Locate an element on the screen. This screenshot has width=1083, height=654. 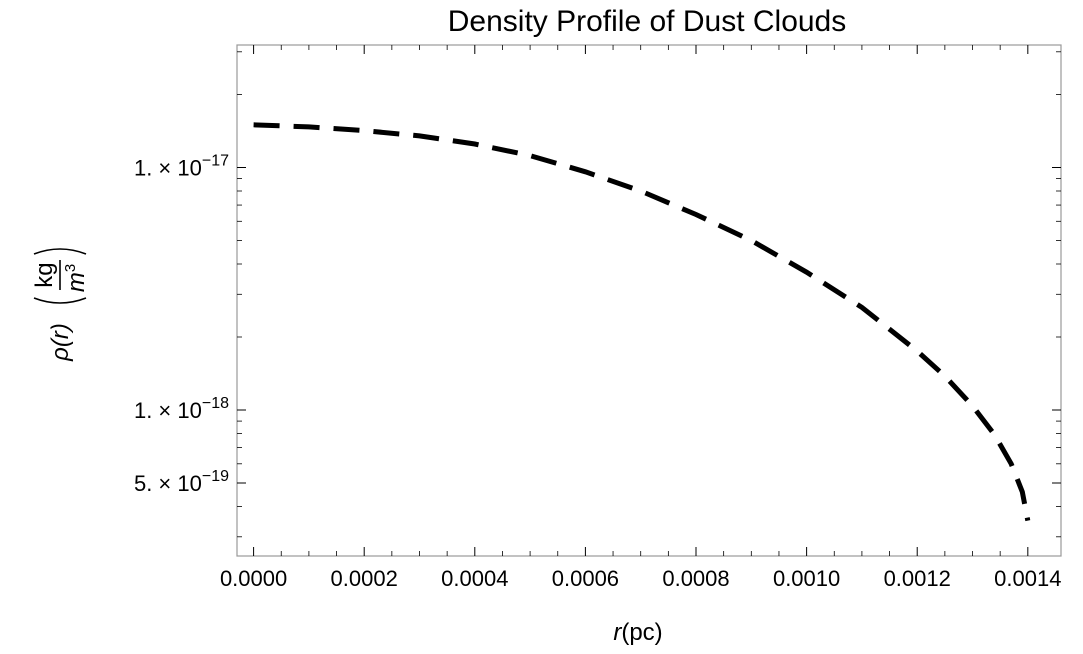
y-axis-label-unit-exponent: 3 is located at coordinates (70, 268).